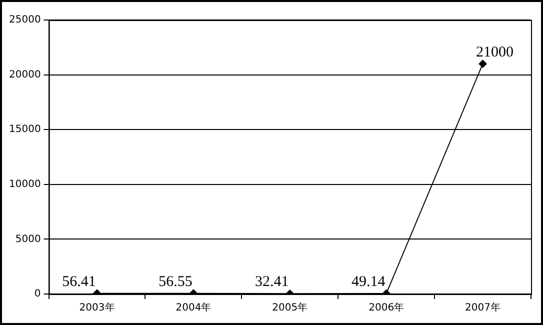  What do you see at coordinates (194, 308) in the screenshot?
I see `x-tick-label: 2004年` at bounding box center [194, 308].